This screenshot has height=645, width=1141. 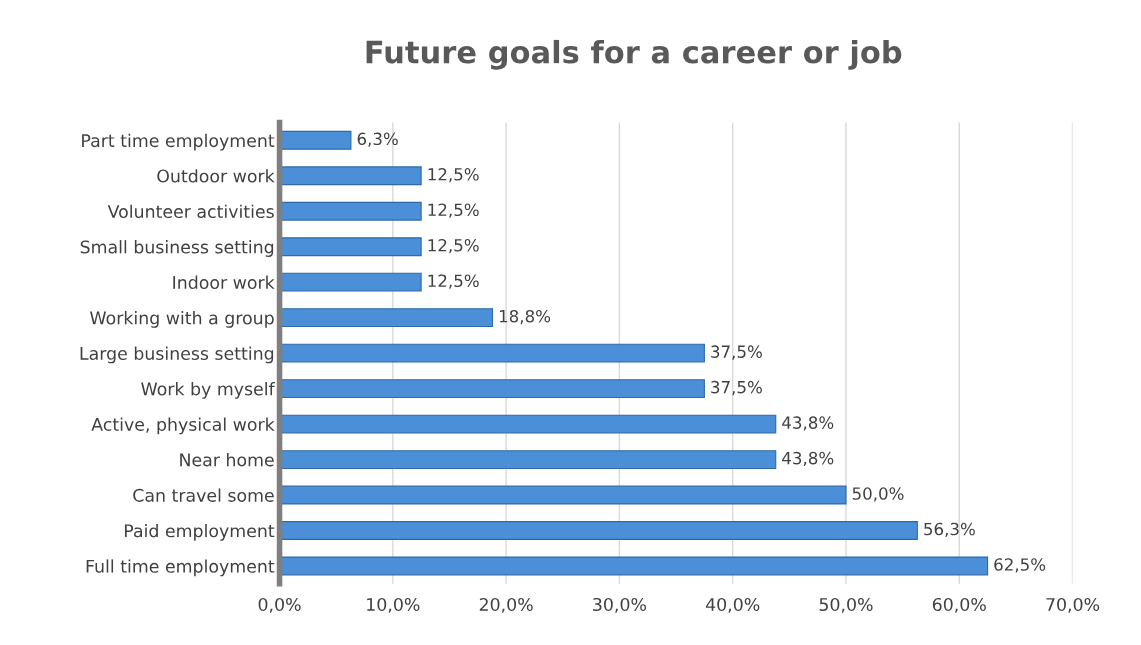 What do you see at coordinates (177, 355) in the screenshot?
I see `y-tick-label: Large business setting` at bounding box center [177, 355].